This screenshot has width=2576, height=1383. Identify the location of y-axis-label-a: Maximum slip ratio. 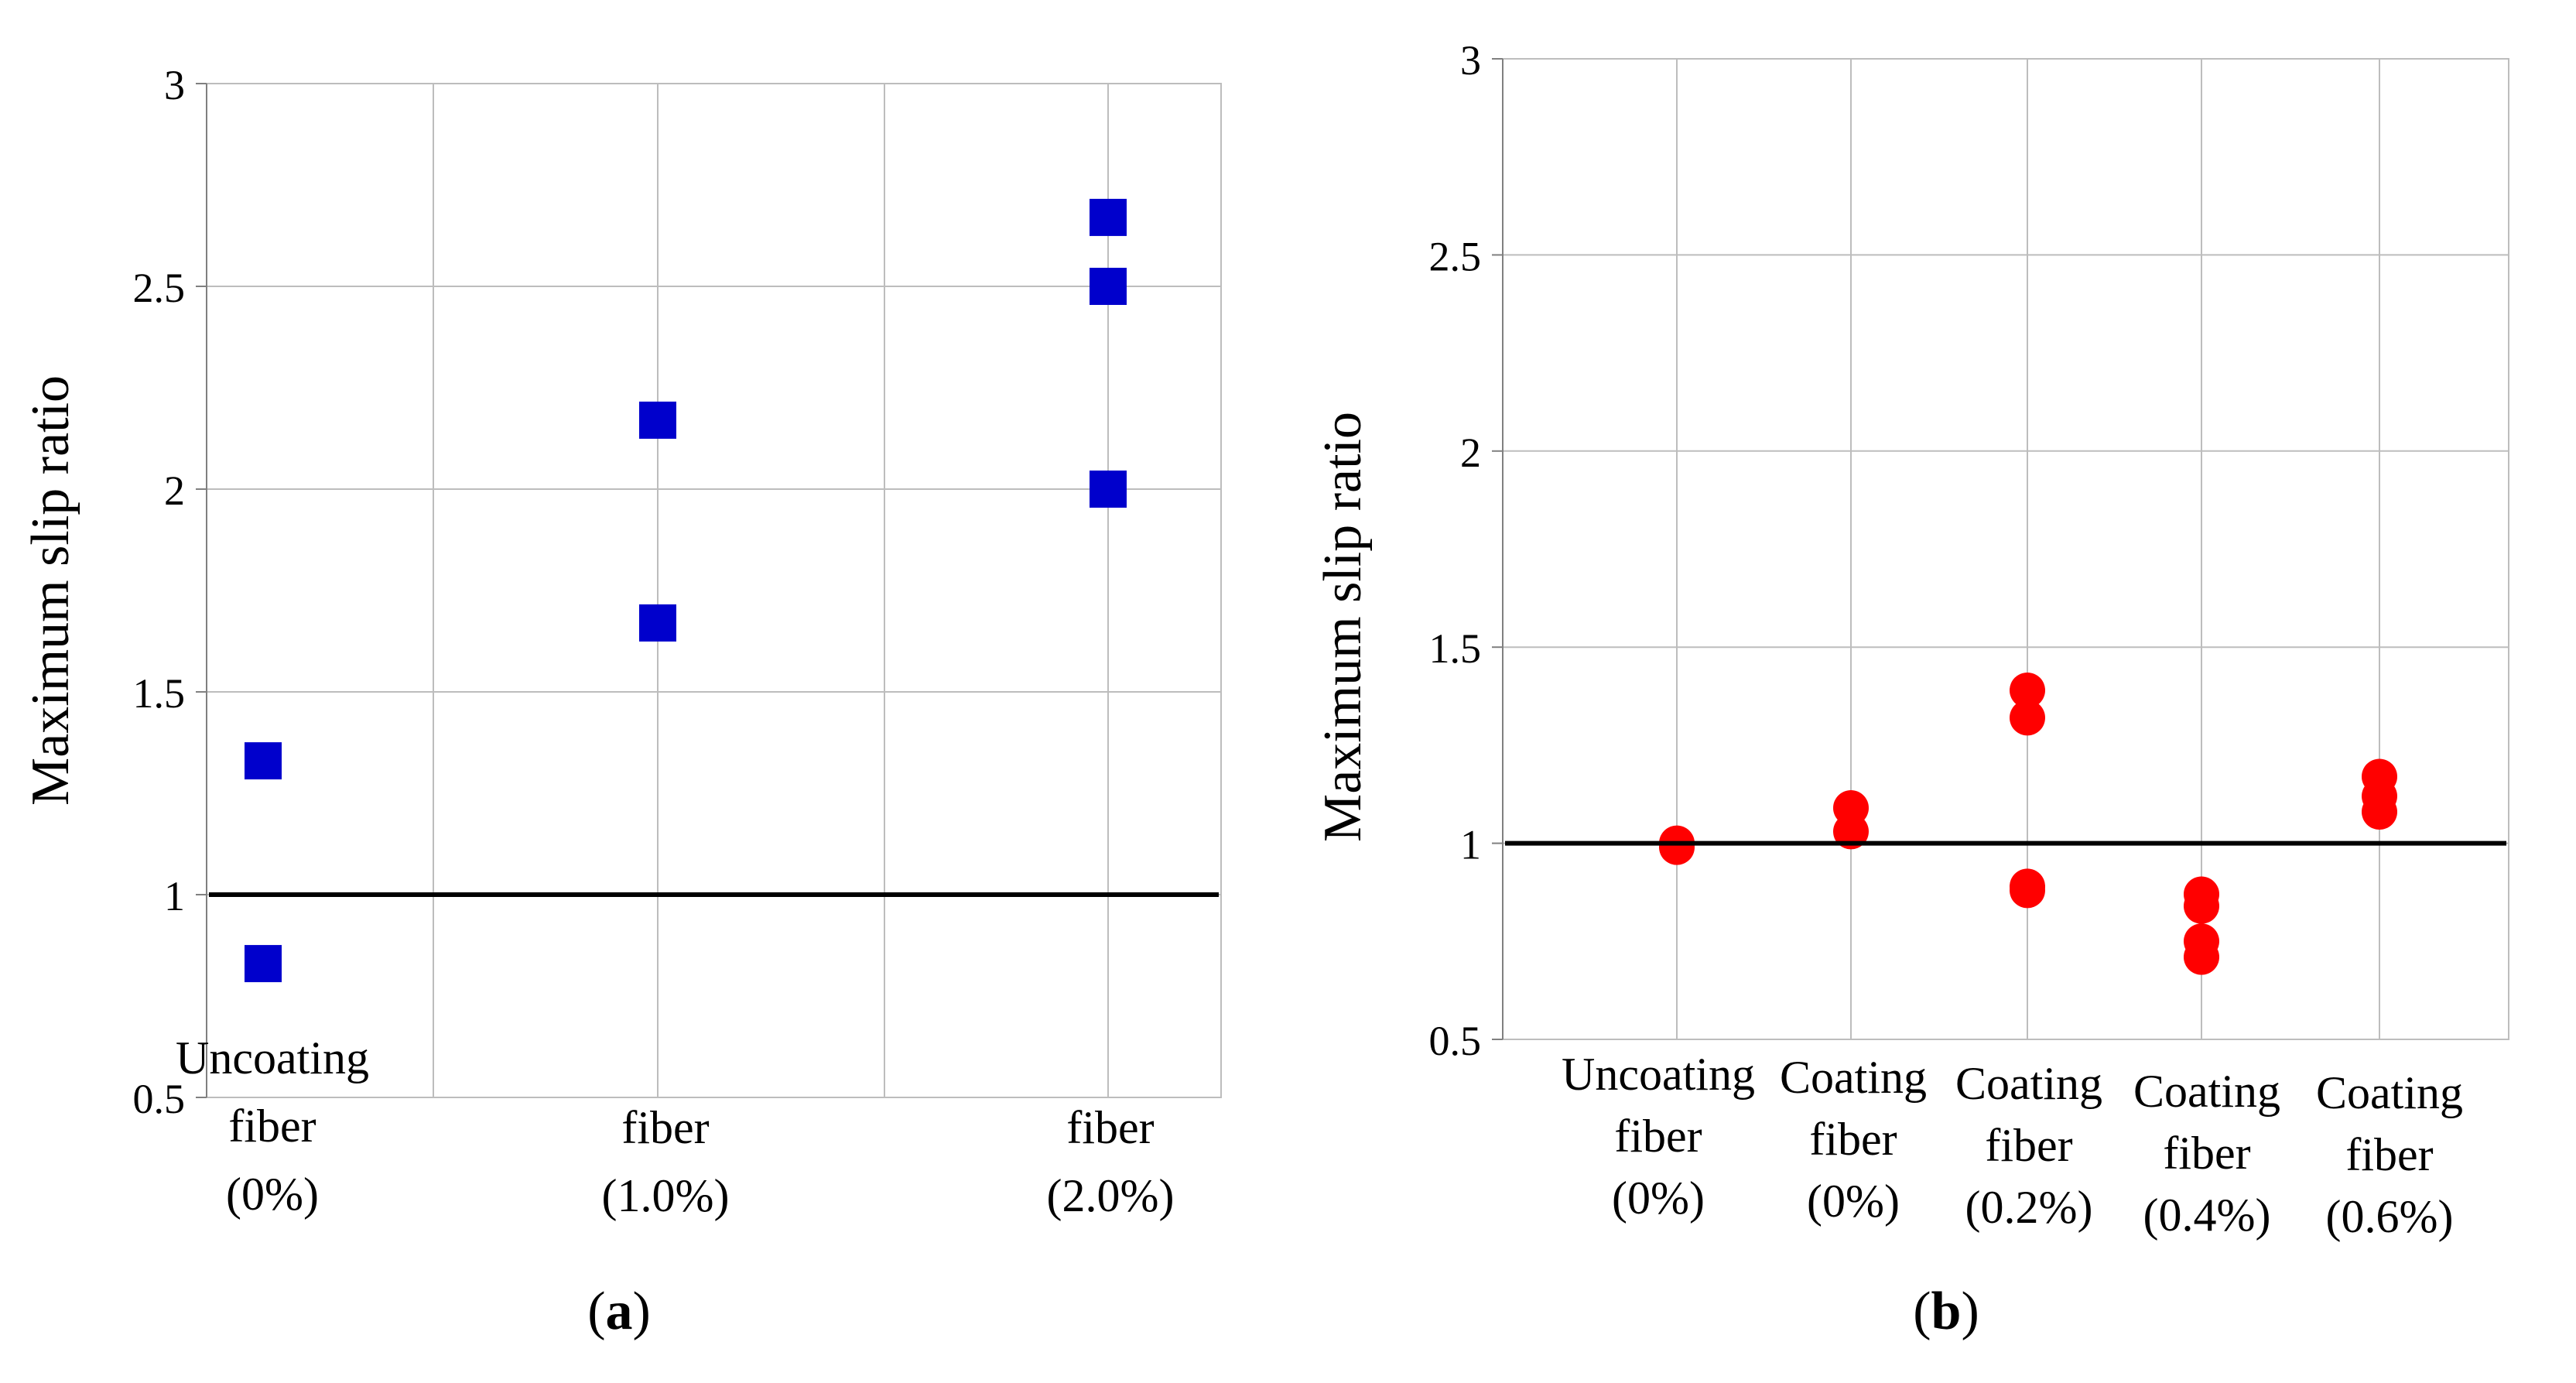
(50, 590).